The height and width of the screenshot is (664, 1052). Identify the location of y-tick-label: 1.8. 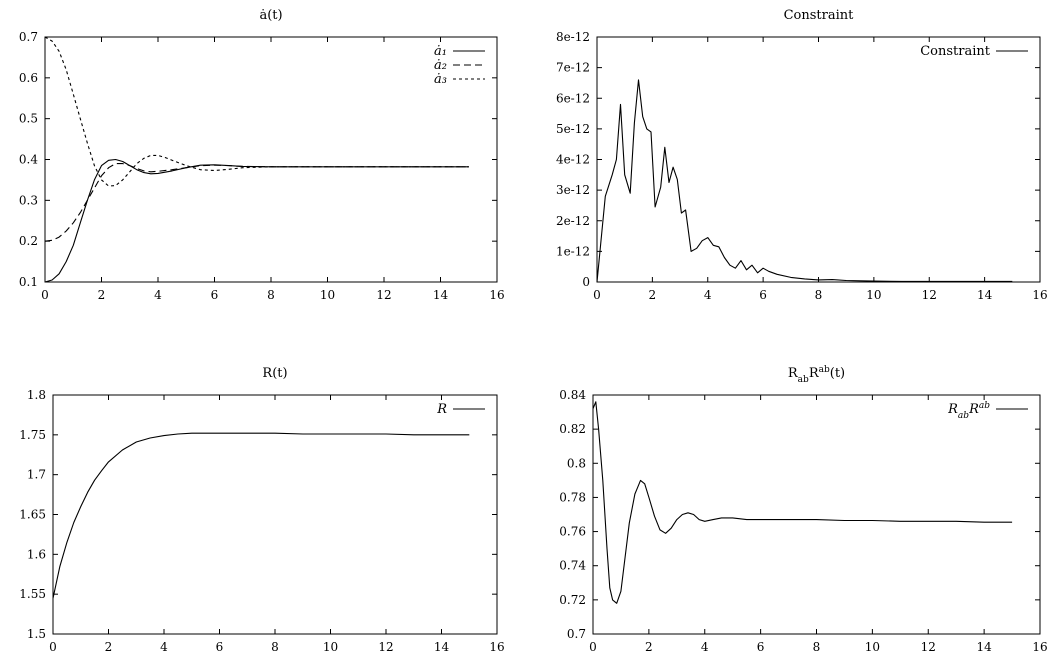
(36, 395).